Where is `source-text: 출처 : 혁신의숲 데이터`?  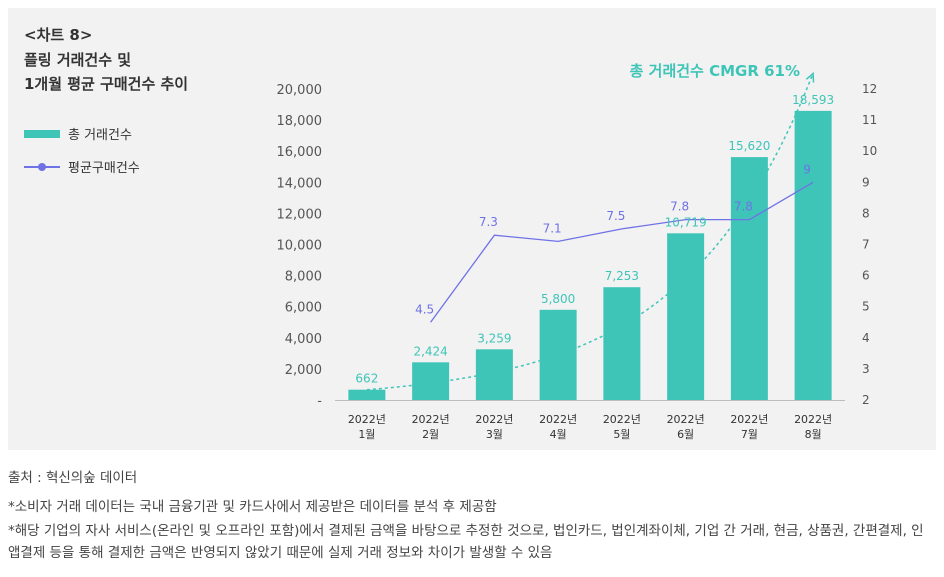
source-text: 출처 : 혁신의숲 데이터 is located at coordinates (73, 478).